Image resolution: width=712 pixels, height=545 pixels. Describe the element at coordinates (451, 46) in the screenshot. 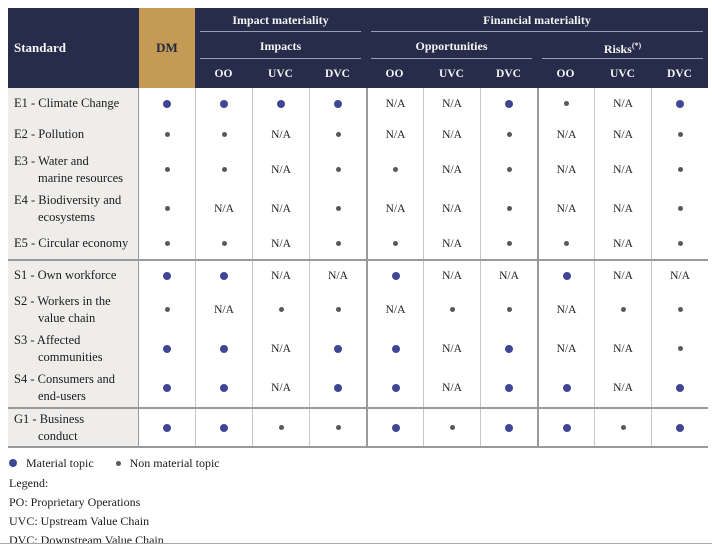

I see `opportunities-subtitle: Opportunities` at that location.